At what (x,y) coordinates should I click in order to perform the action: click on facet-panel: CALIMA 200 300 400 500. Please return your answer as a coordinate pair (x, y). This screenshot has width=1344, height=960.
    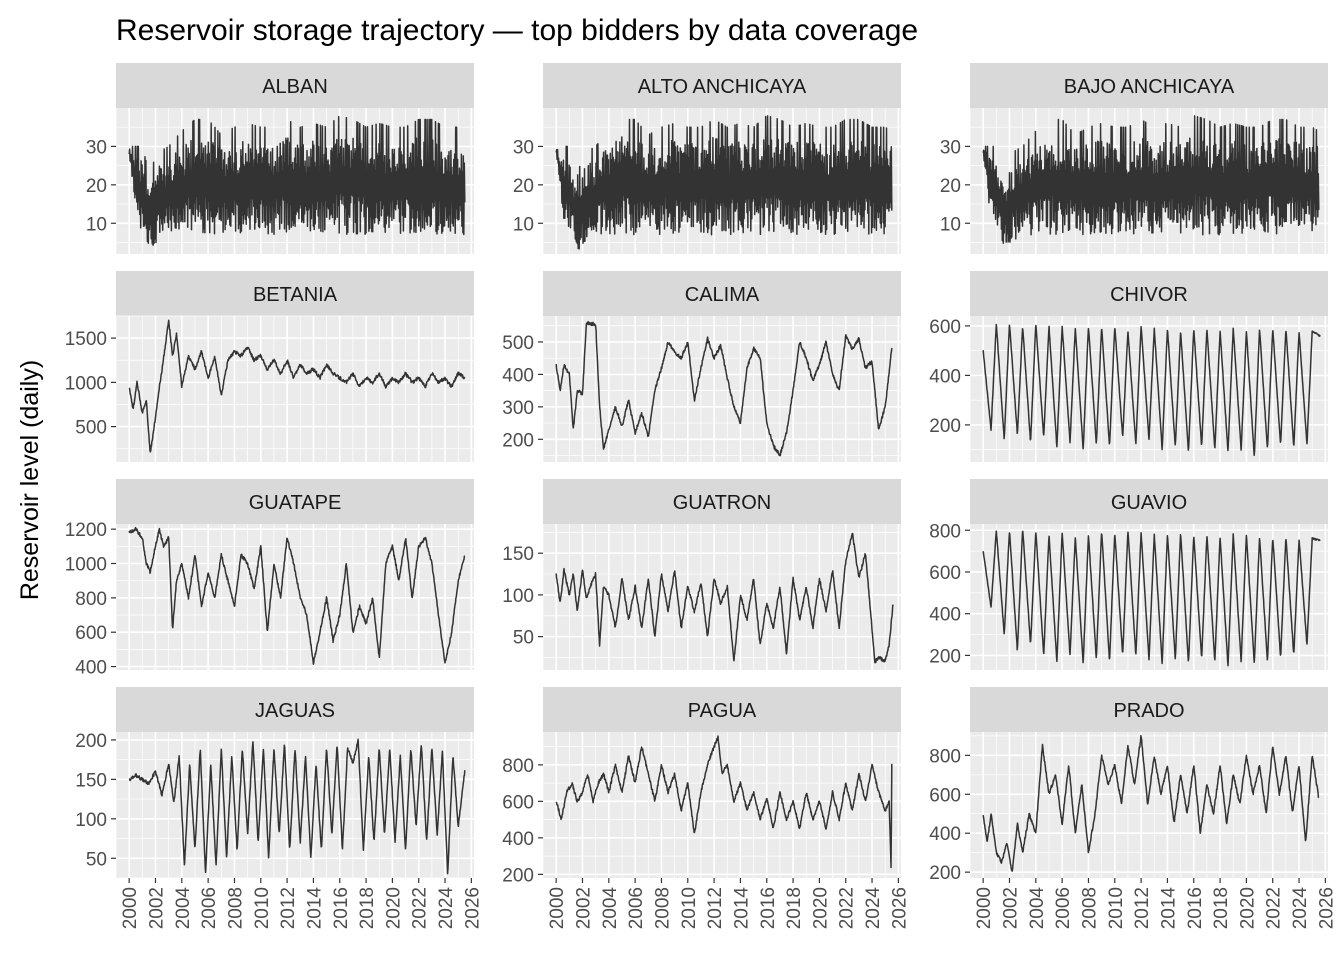
    Looking at the image, I should click on (701, 366).